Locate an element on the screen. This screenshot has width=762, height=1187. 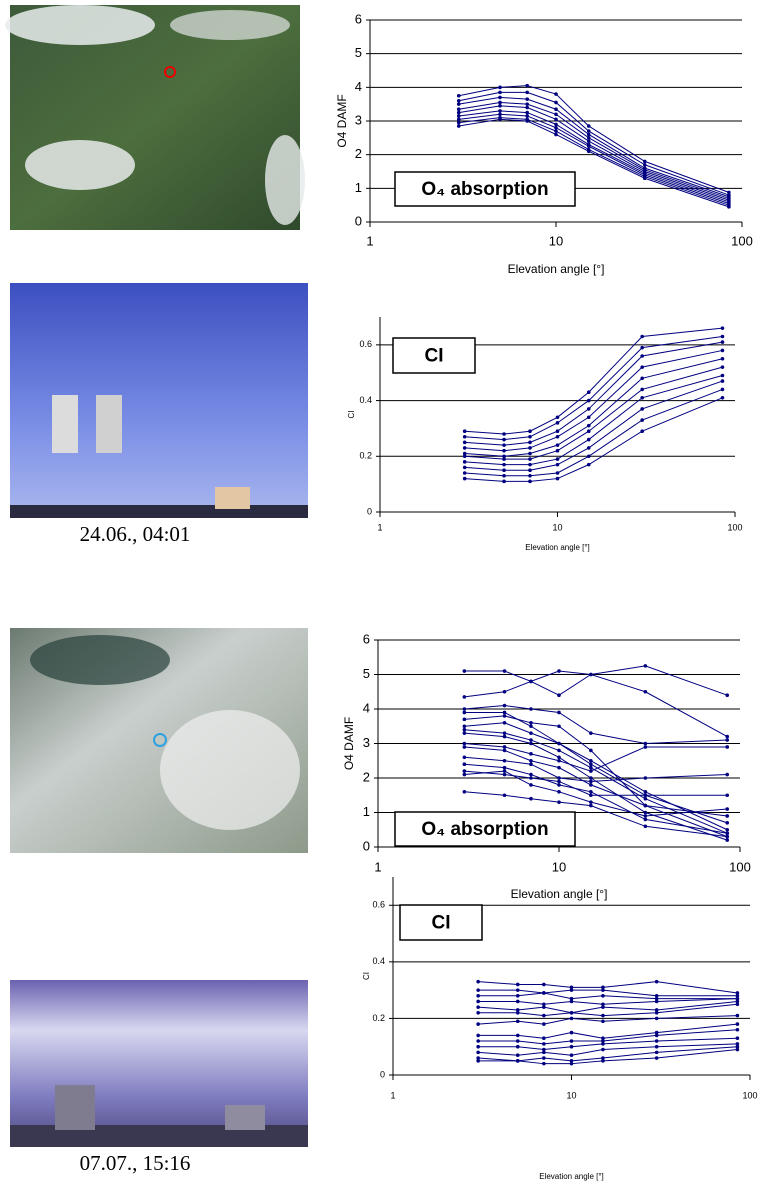
x-tick-label: 10 is located at coordinates (556, 240).